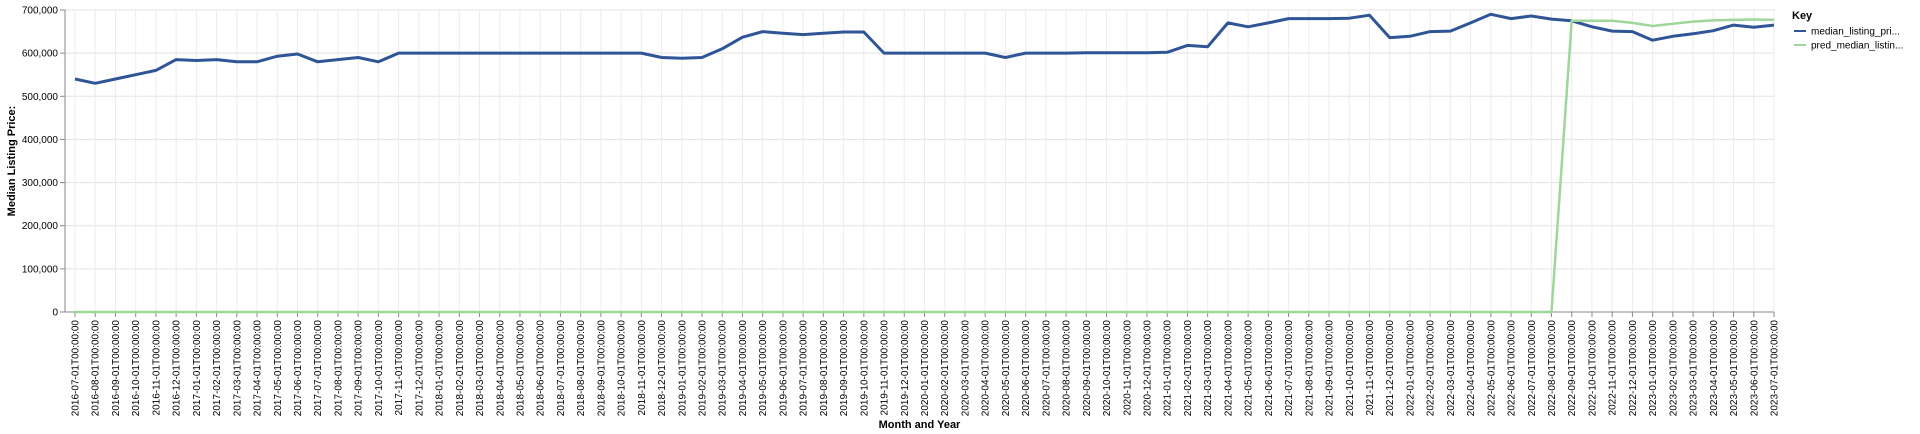  What do you see at coordinates (1309, 368) in the screenshot?
I see `x-tick-label: 2021-08-01T00:00:00` at bounding box center [1309, 368].